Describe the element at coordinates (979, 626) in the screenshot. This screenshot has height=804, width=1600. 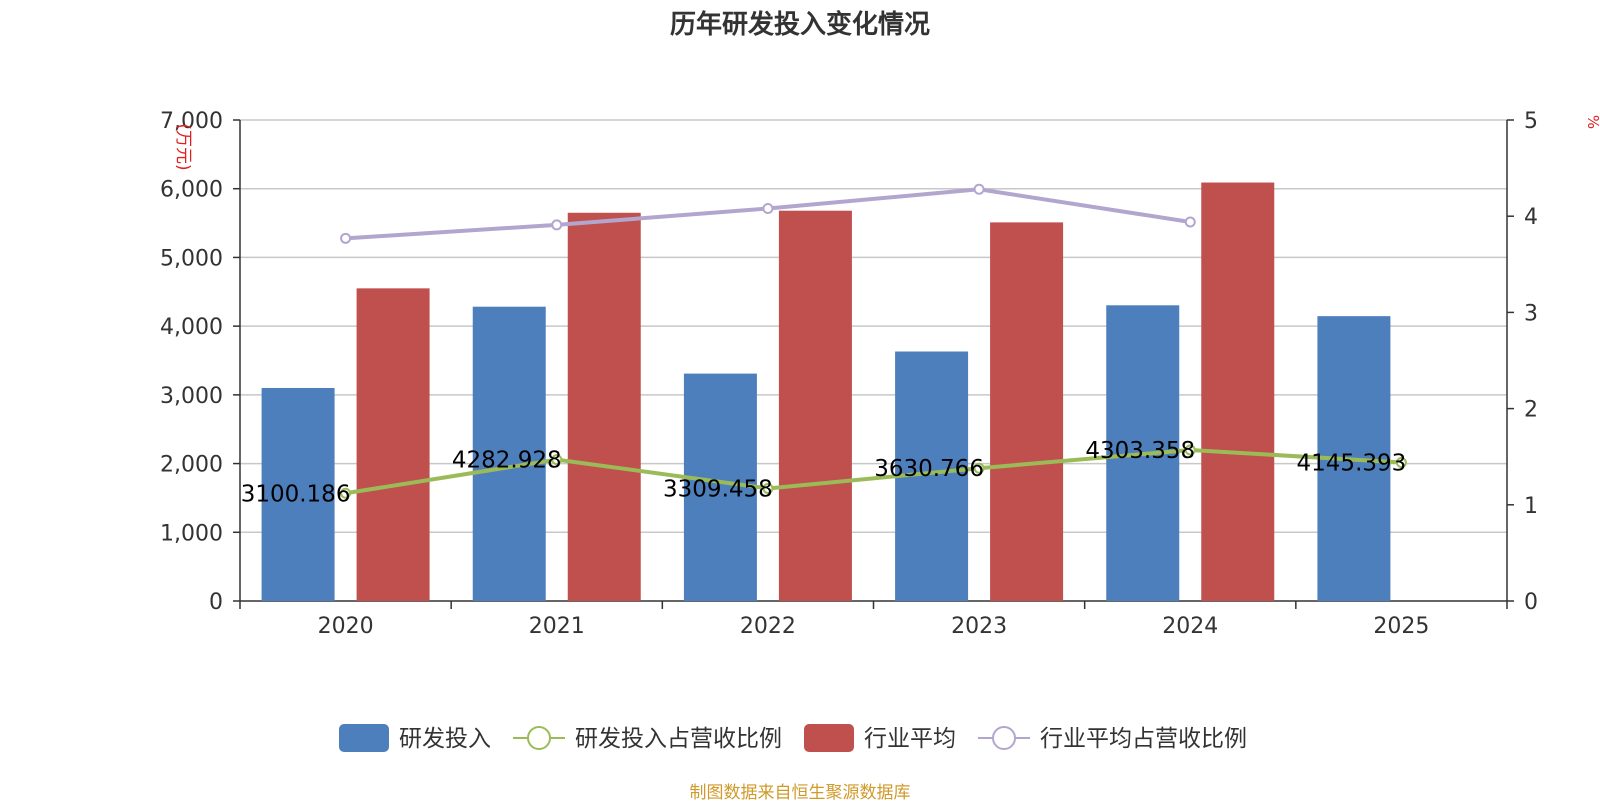
I see `x-tick-label: 2023` at that location.